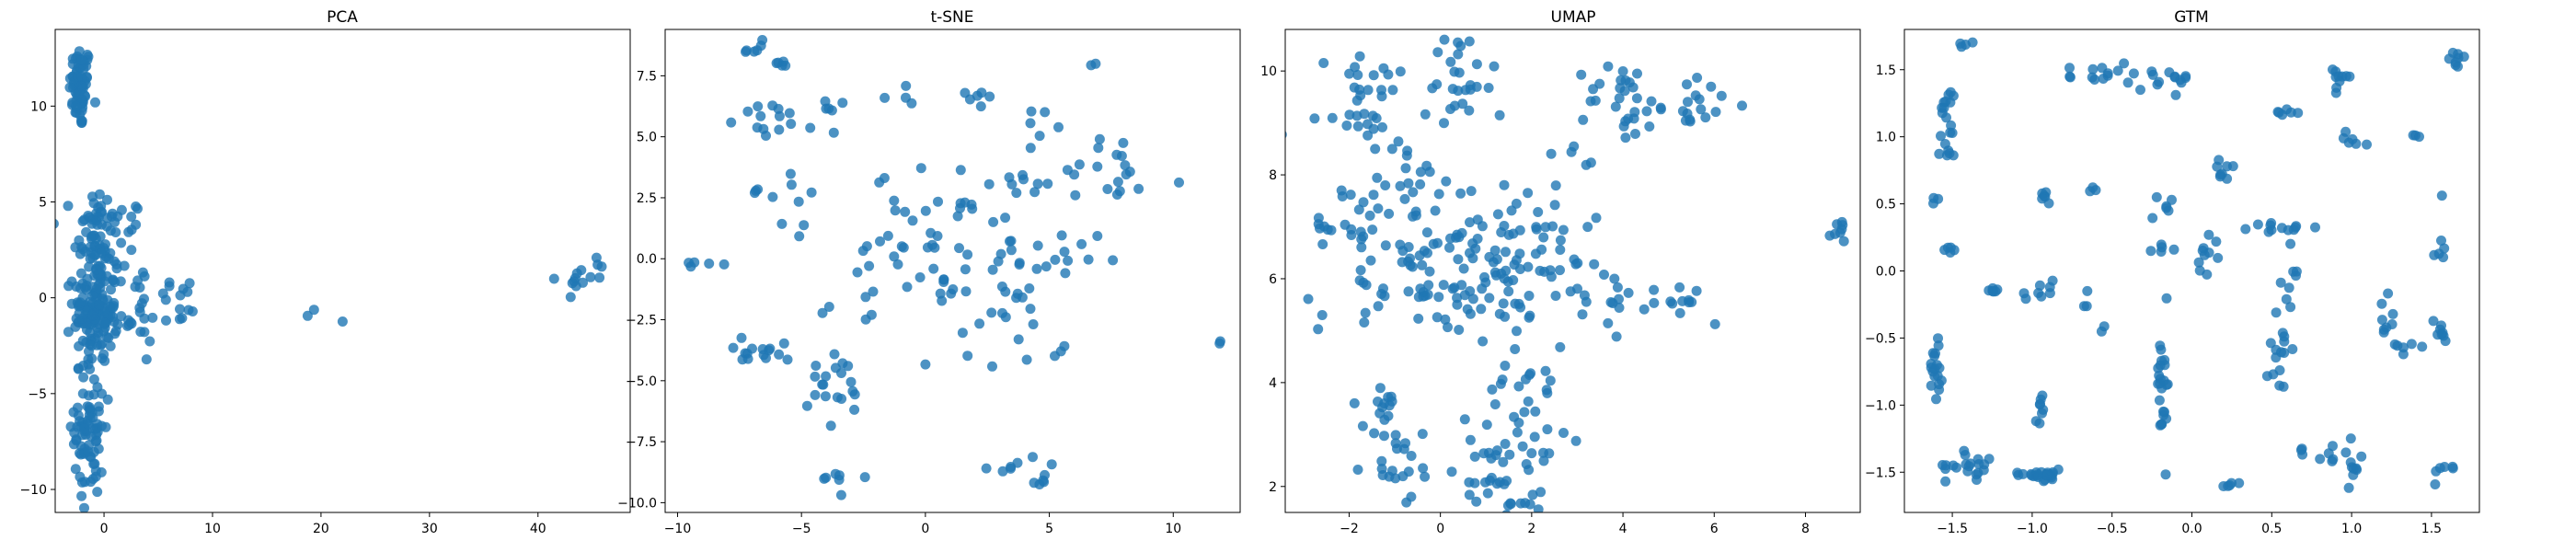 The height and width of the screenshot is (552, 2576). Describe the element at coordinates (801, 529) in the screenshot. I see `x-tick-label: −5` at that location.